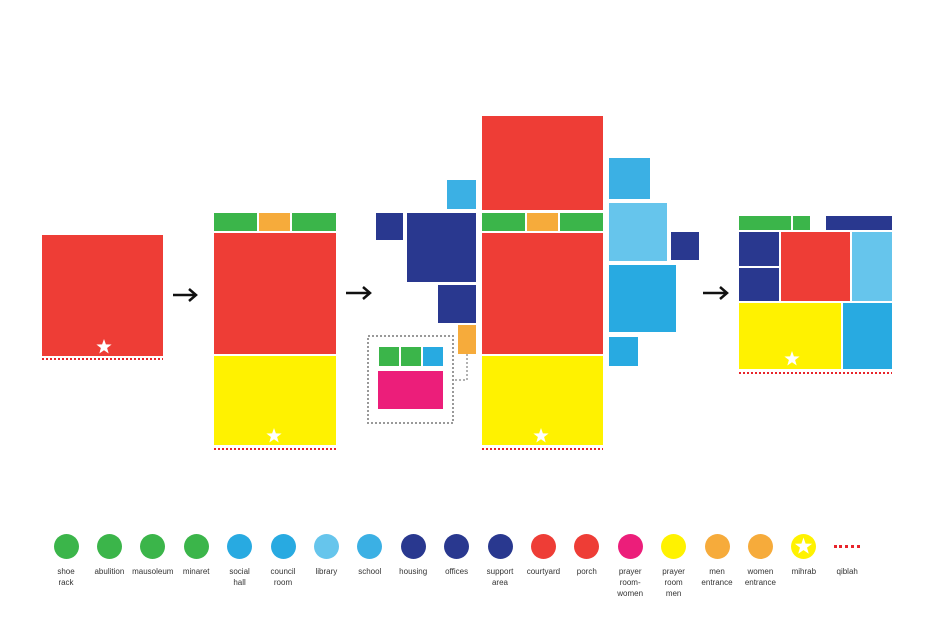 This screenshot has height=624, width=936. Describe the element at coordinates (467, 339) in the screenshot. I see `women-entrance-block` at that location.